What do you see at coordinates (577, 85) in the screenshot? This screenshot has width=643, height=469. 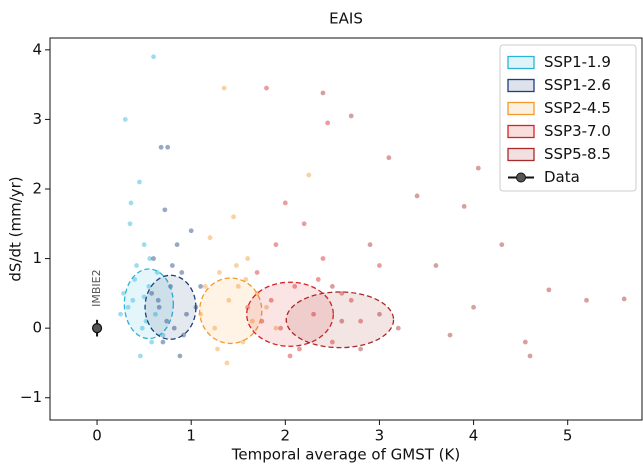 I see `legend-label: SSP1-2.6` at bounding box center [577, 85].